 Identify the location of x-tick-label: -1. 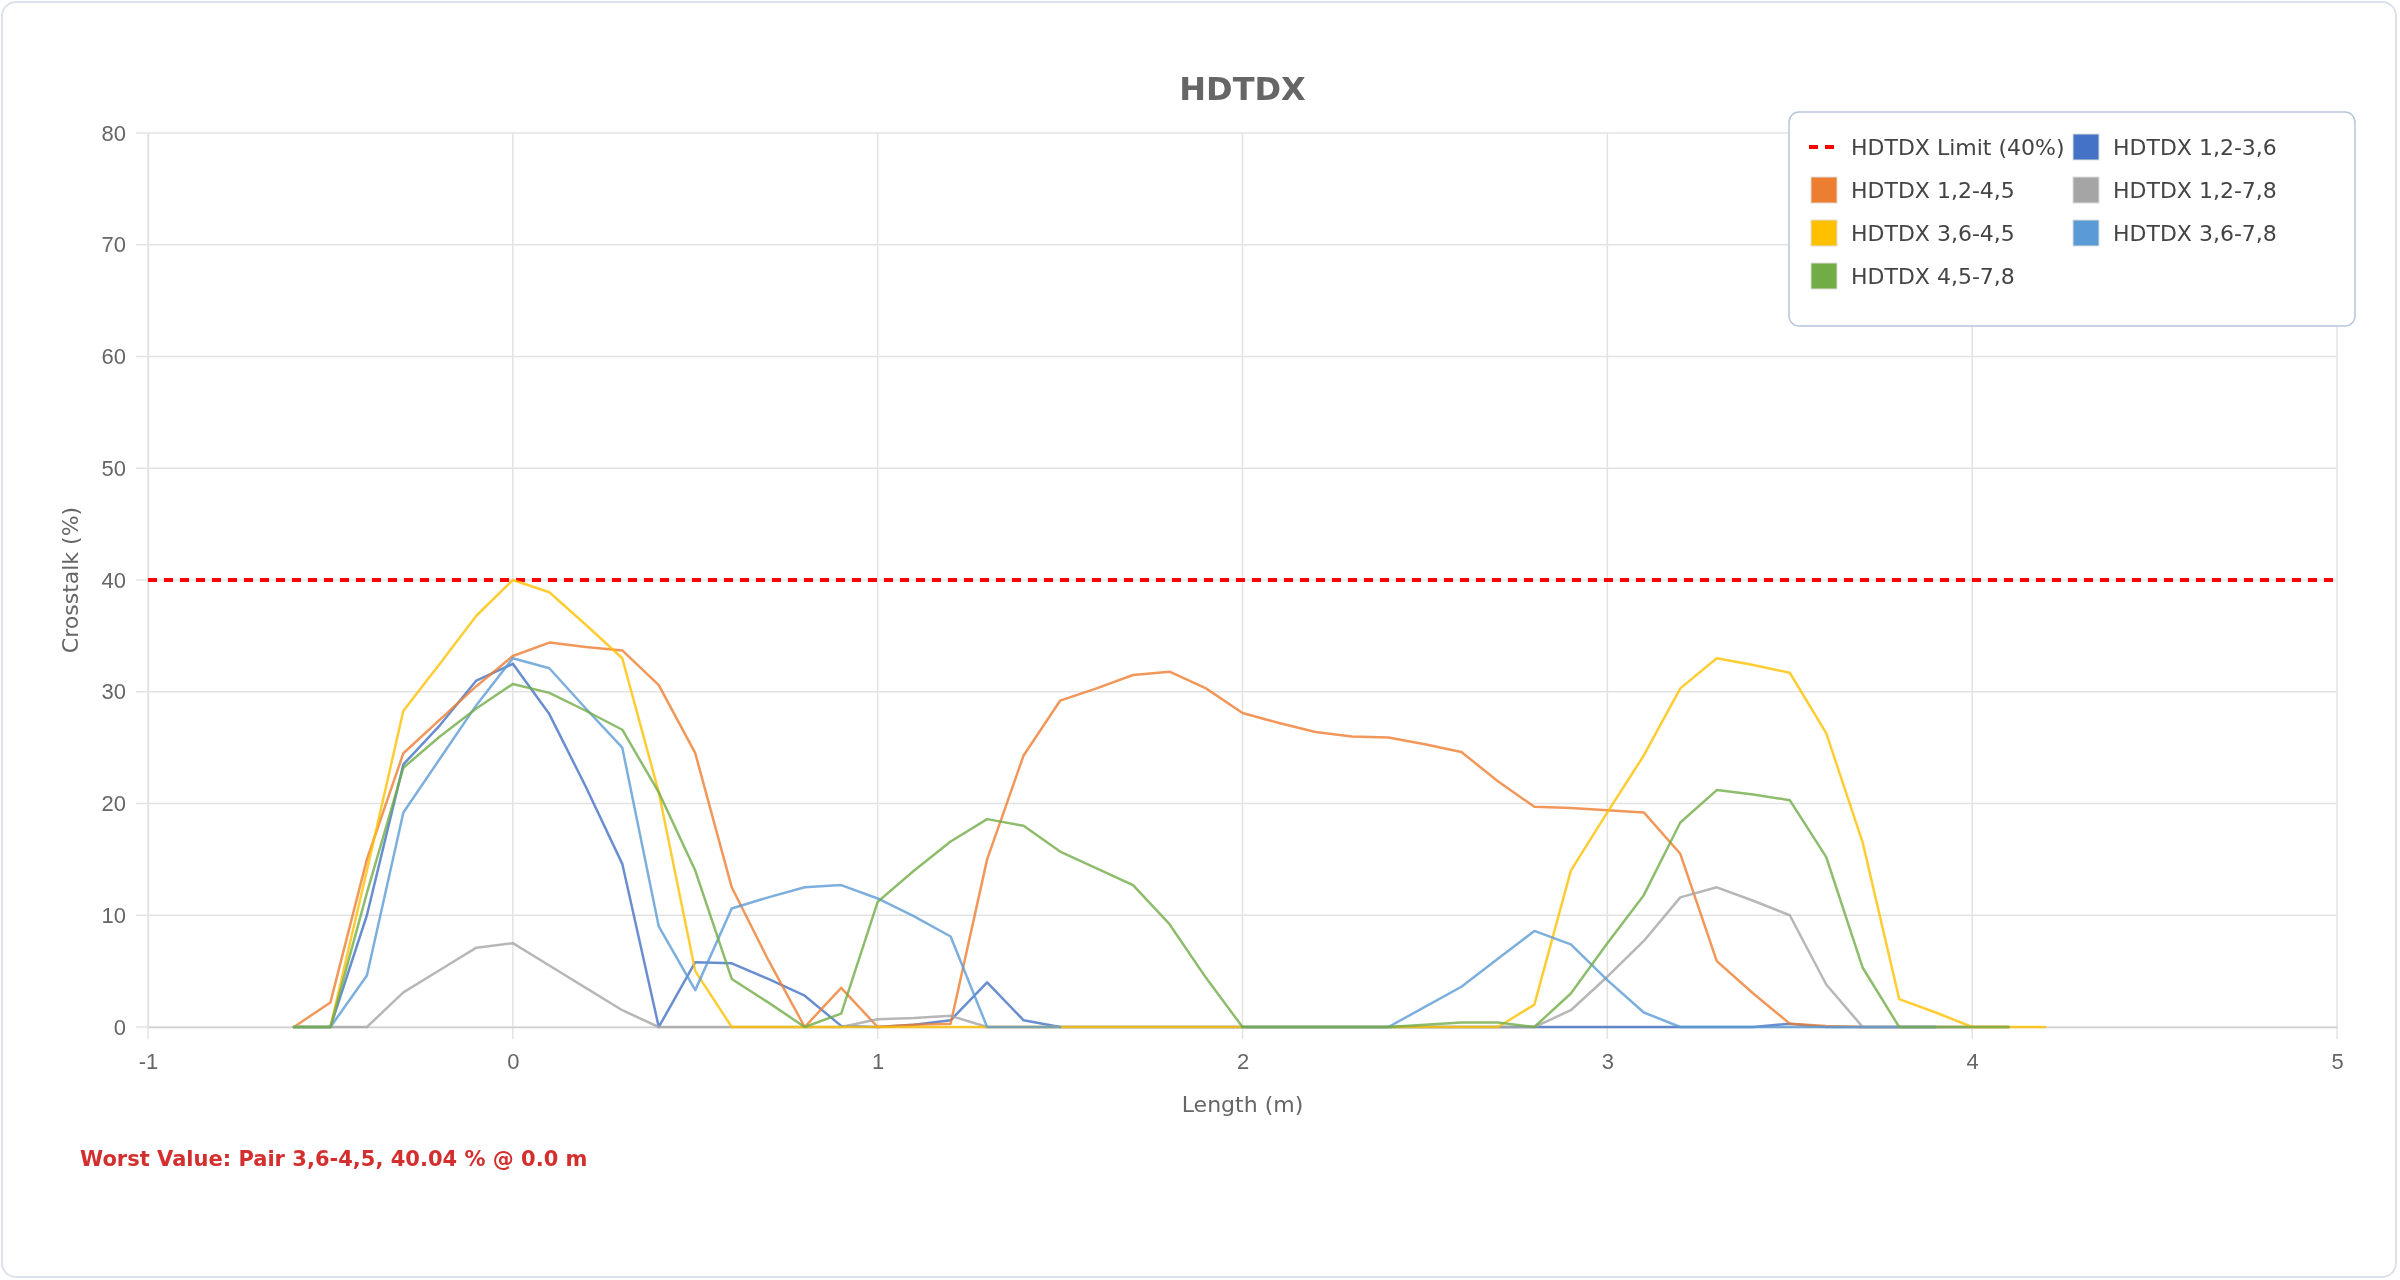
(148, 1061).